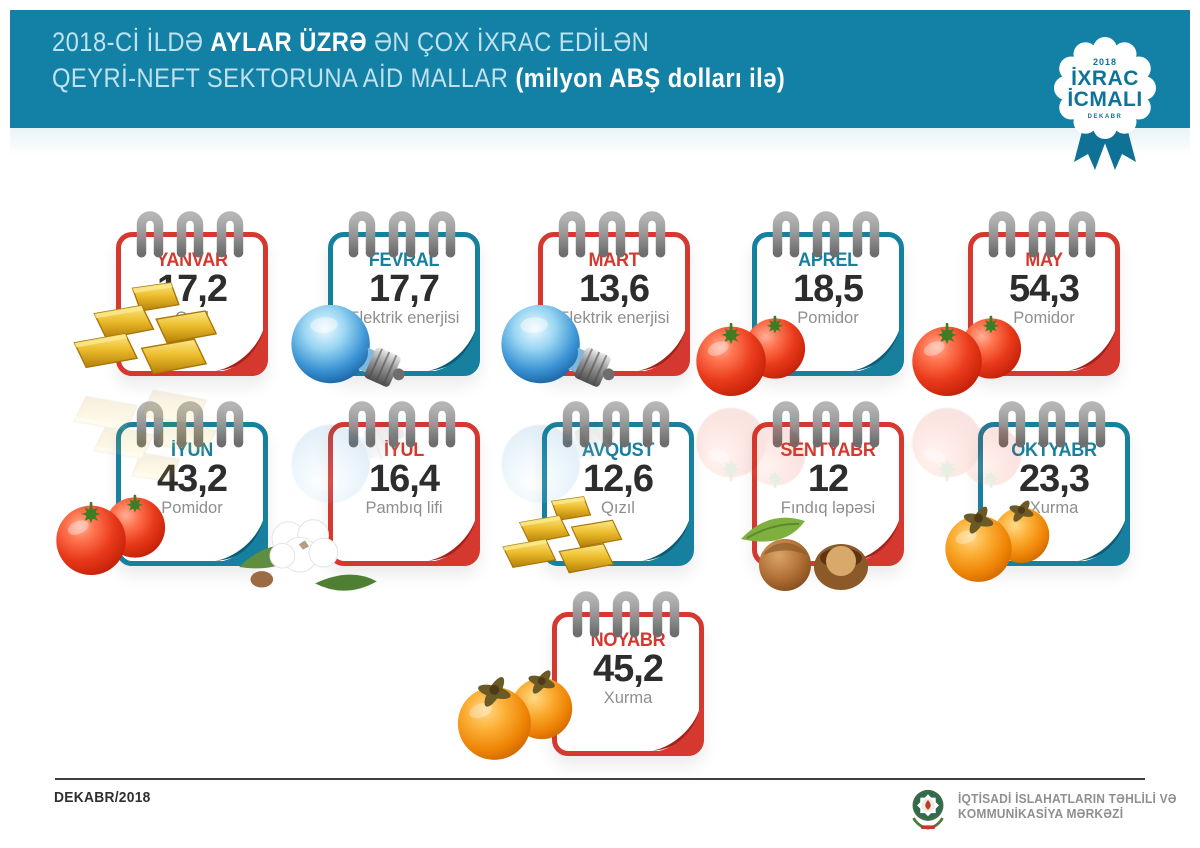 The image size is (1200, 848). I want to click on export-value: 17,7, so click(404, 289).